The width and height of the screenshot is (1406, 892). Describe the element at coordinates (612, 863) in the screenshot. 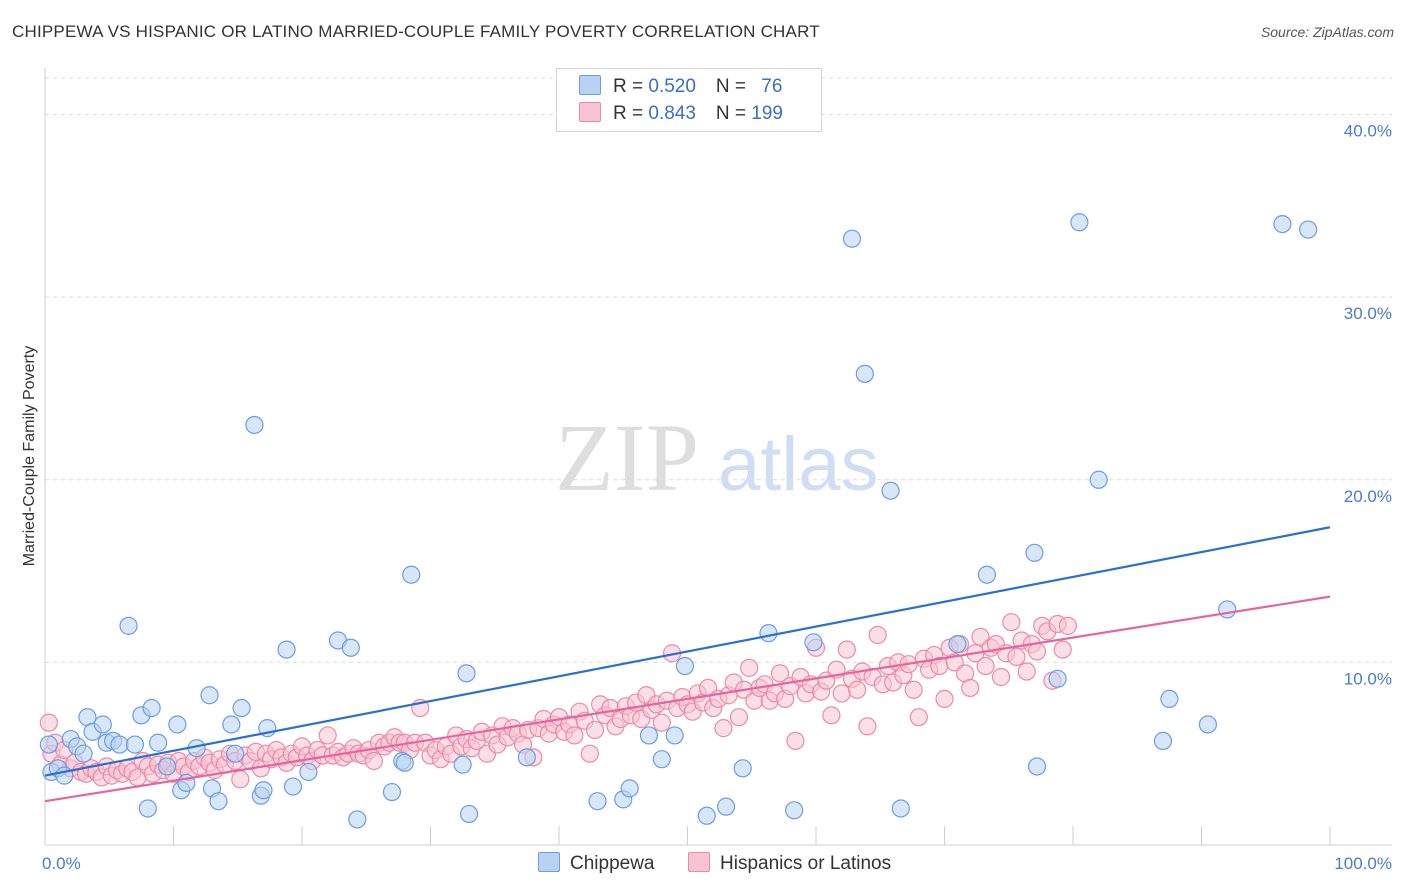

I see `chippewa-legend-label: Chippewa` at that location.